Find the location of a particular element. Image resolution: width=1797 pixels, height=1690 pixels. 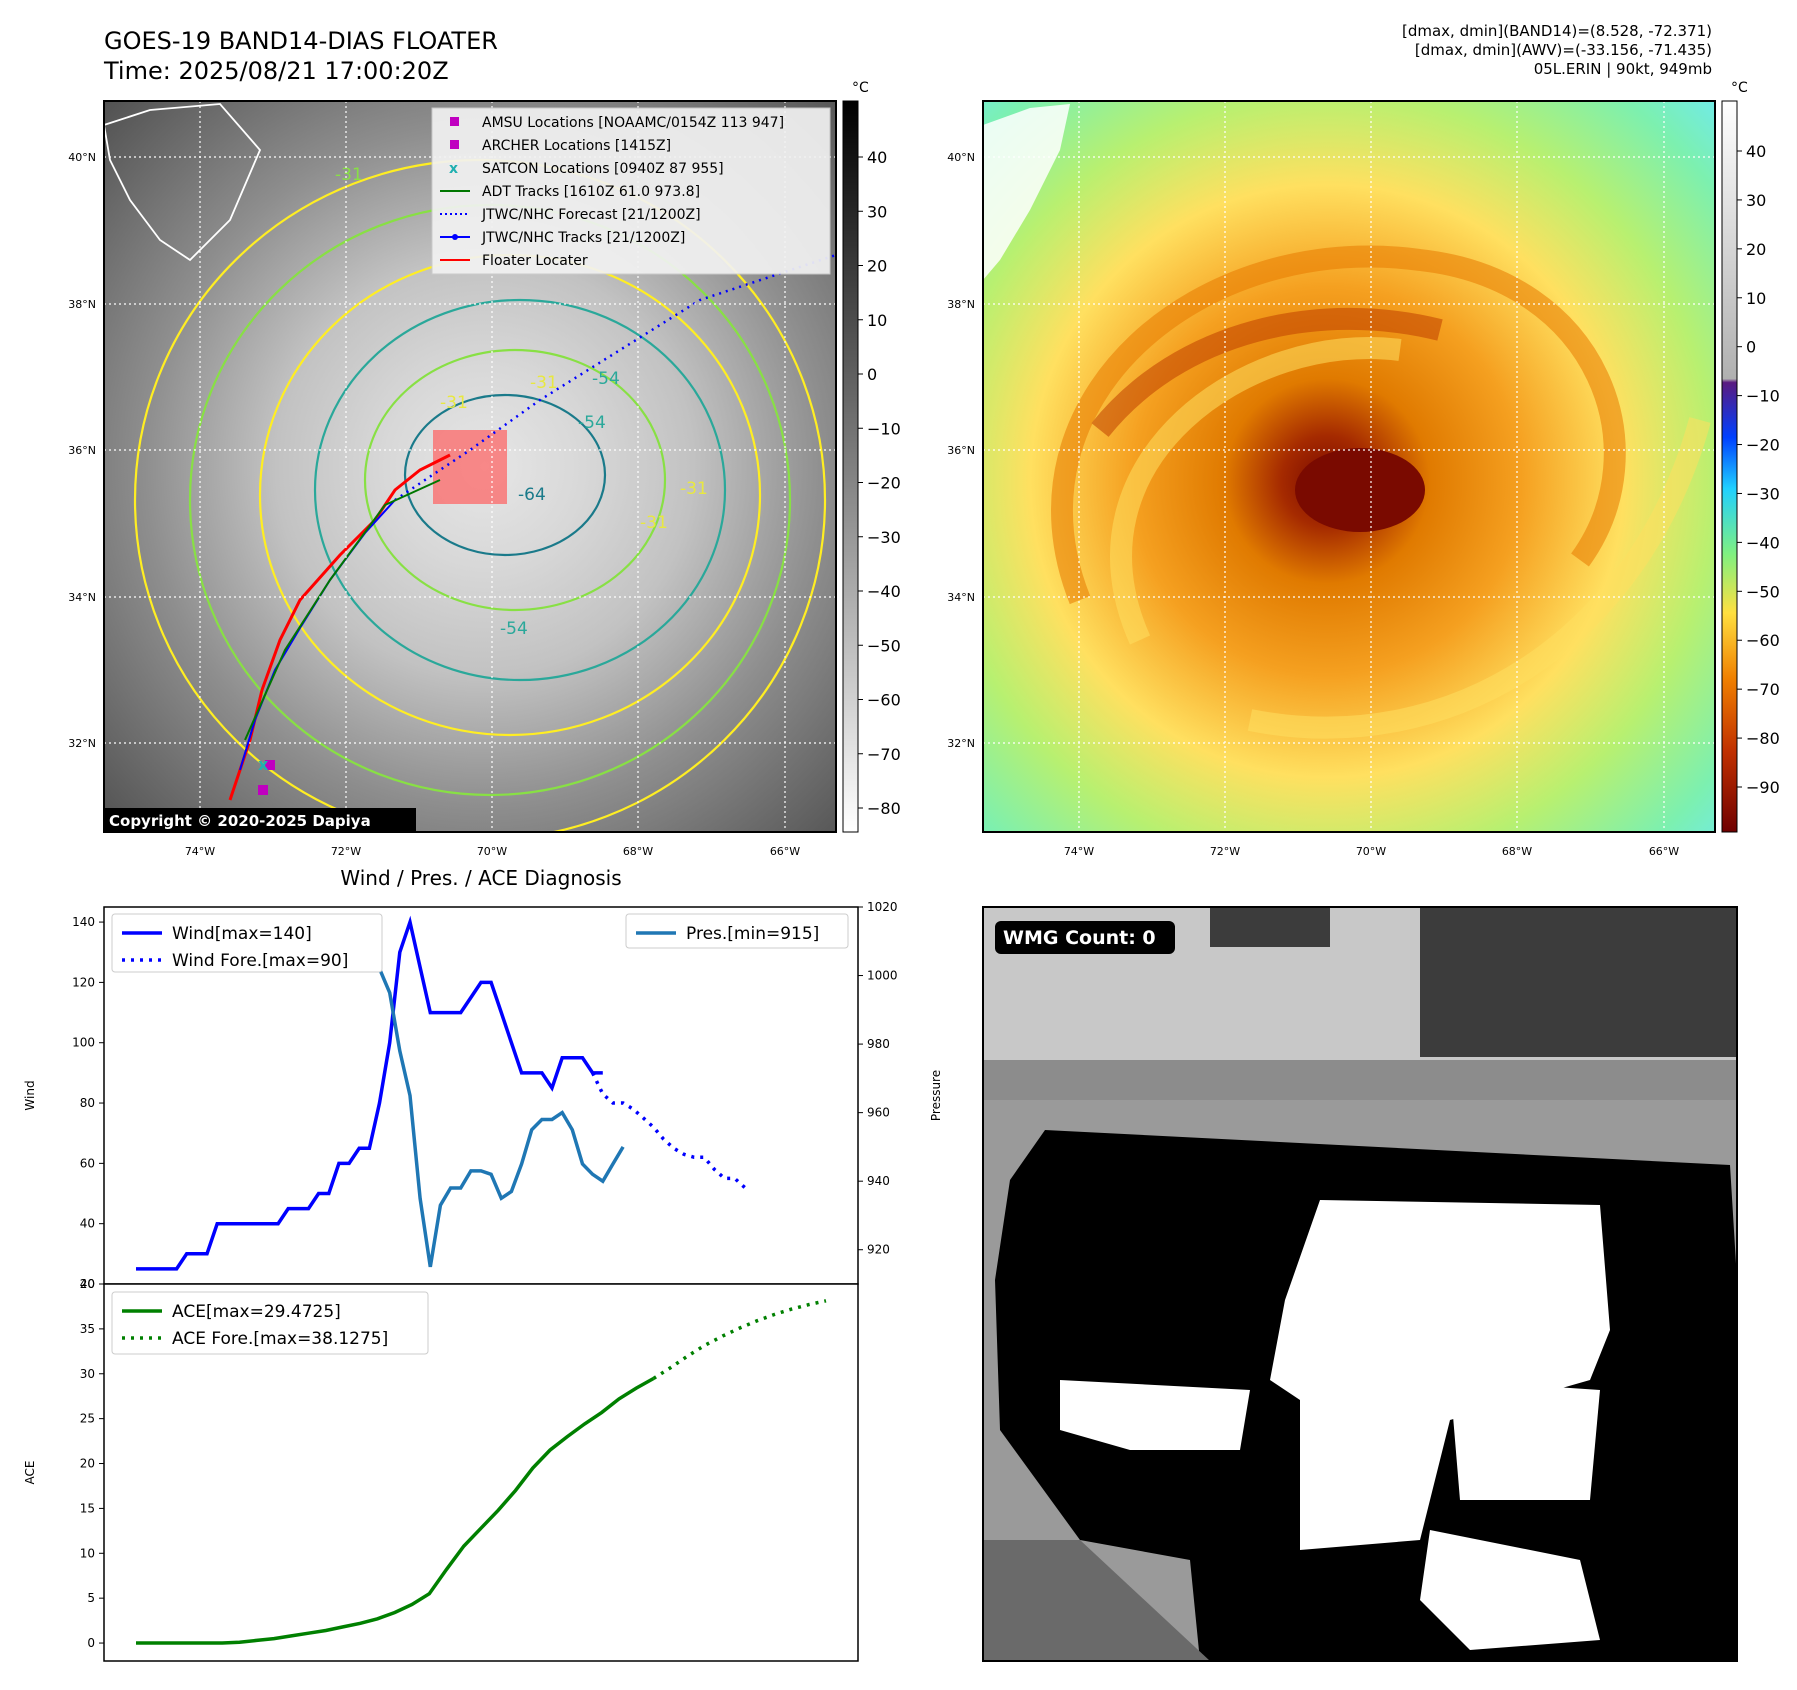

chart-legend-entry: ACE[max=29.4725] is located at coordinates (256, 1312).